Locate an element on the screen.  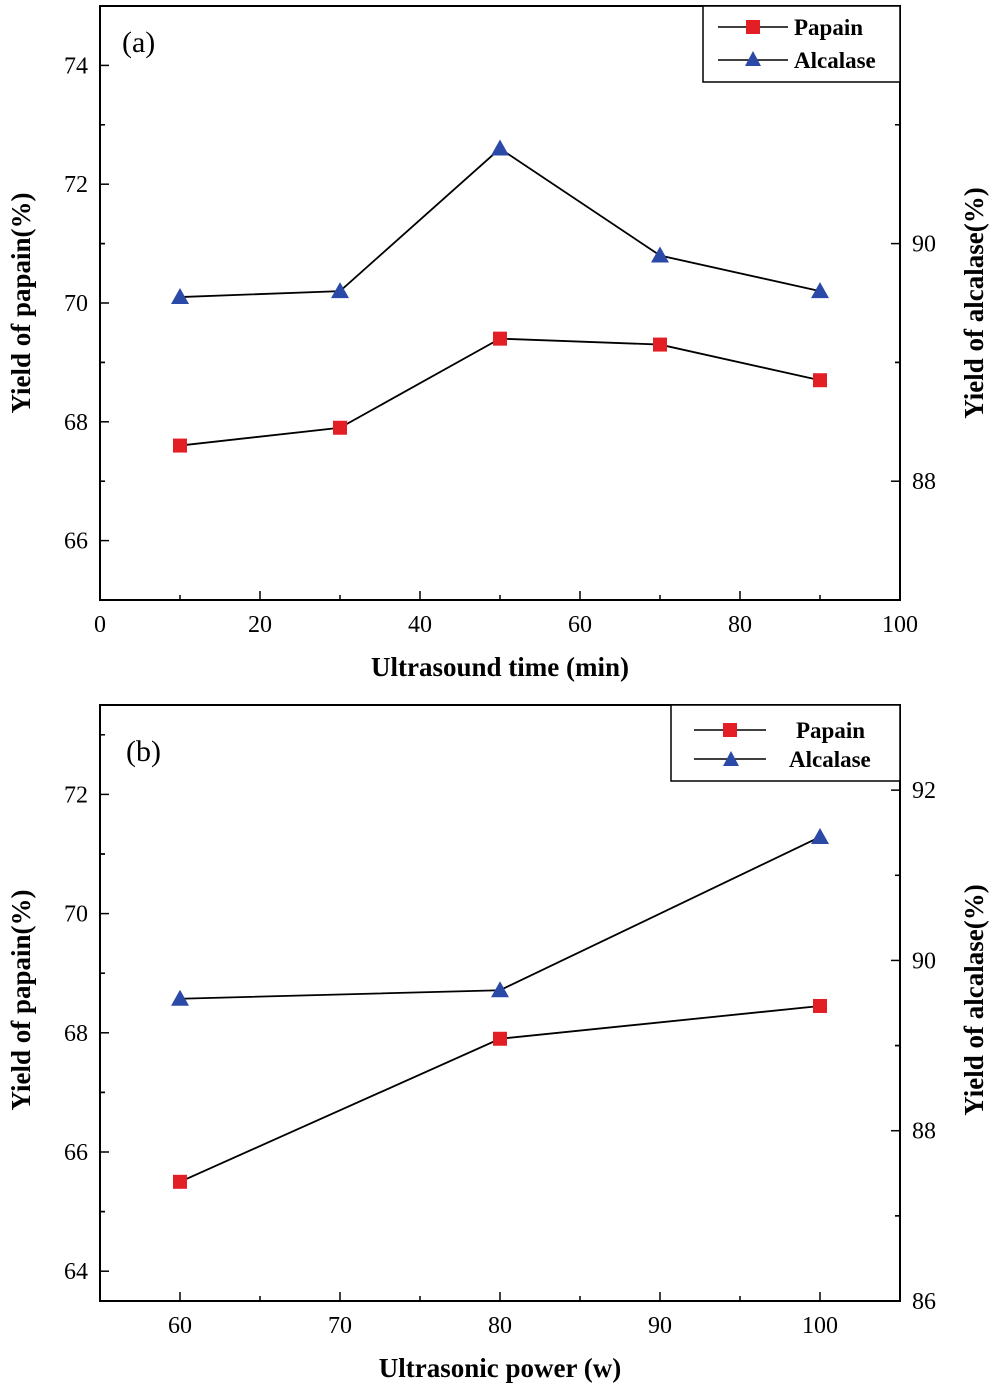
panel-a-left-y-tick-label: 68 is located at coordinates (76, 423).